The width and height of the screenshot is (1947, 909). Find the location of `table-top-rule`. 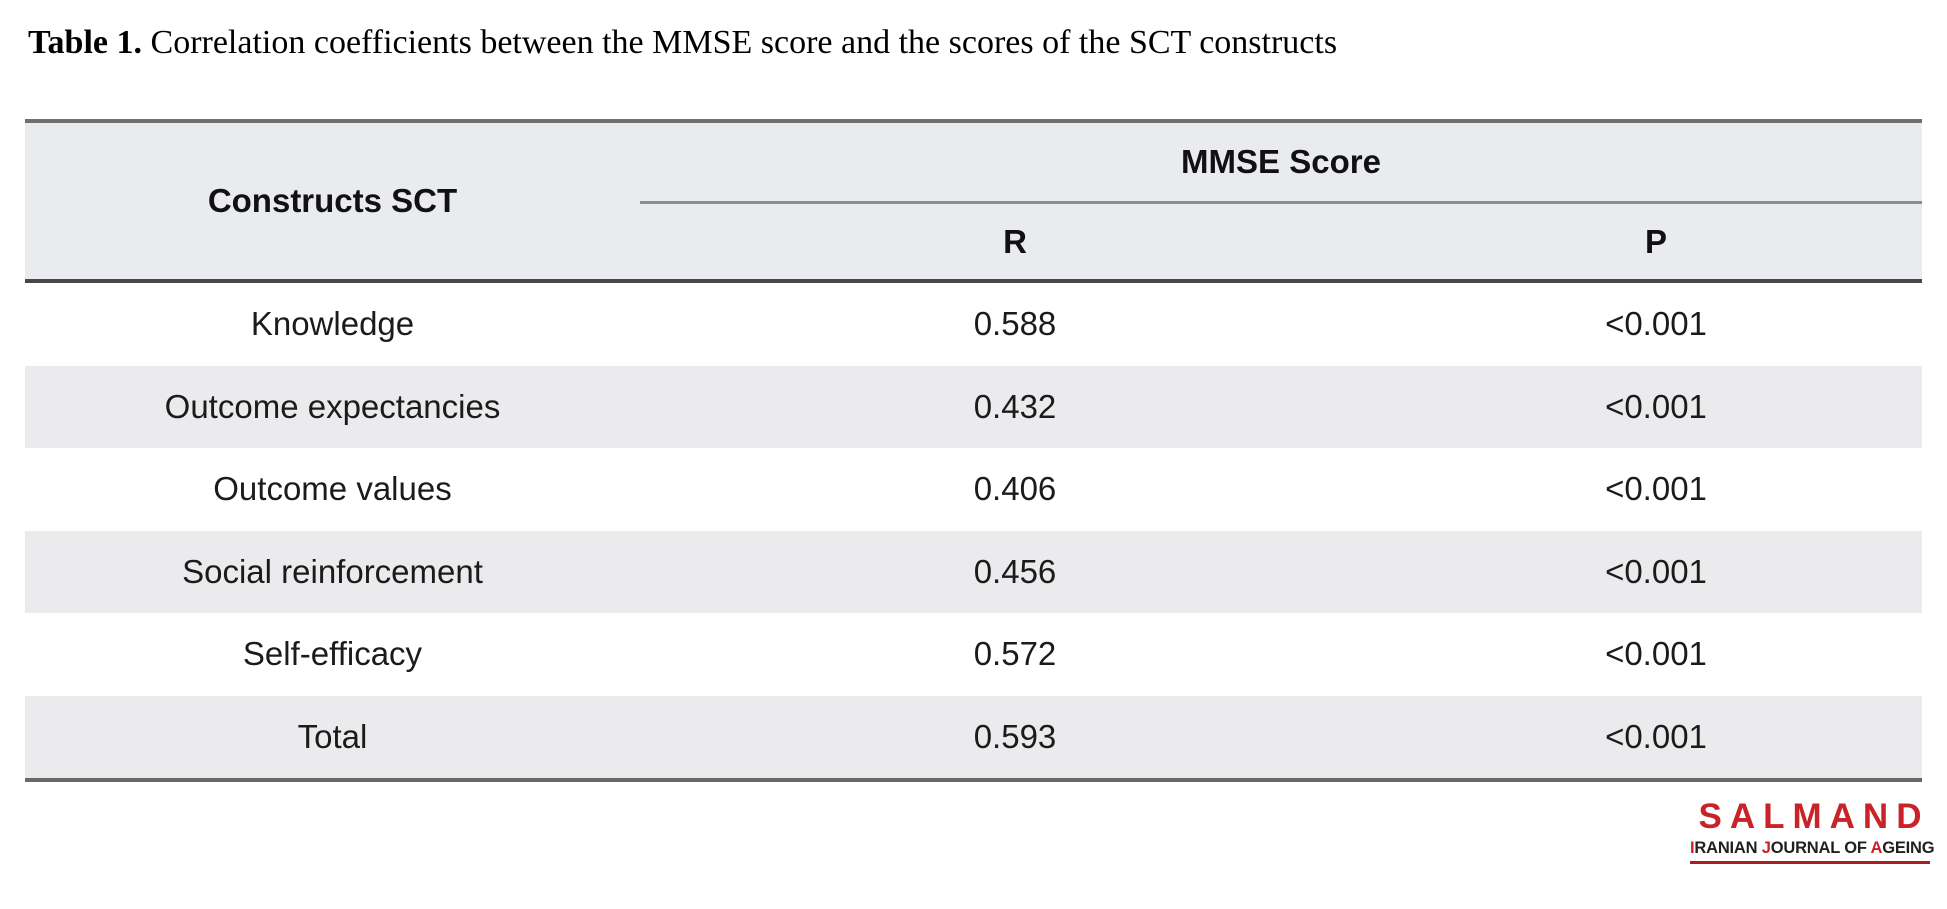

table-top-rule is located at coordinates (973, 121).